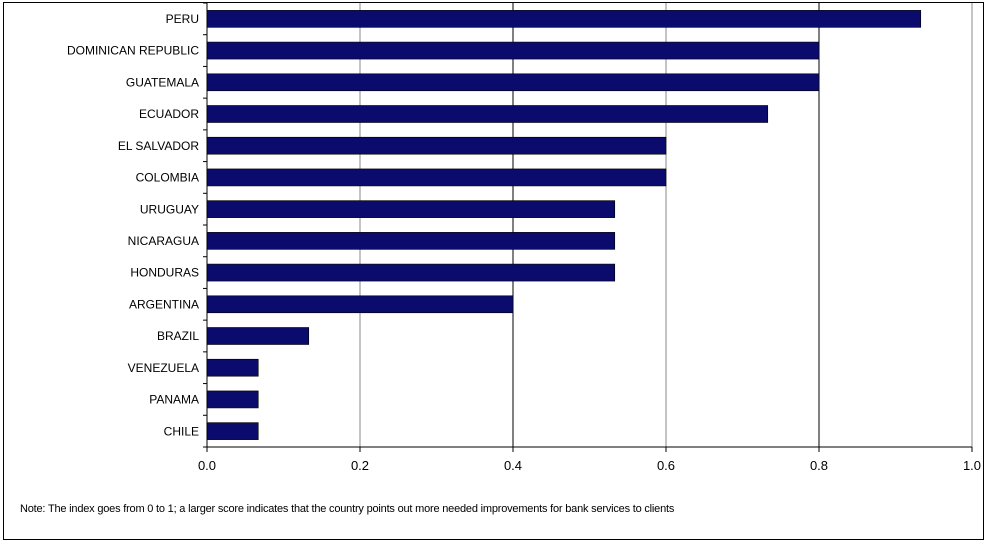 The height and width of the screenshot is (546, 989). I want to click on category-label: ECUADOR, so click(169, 114).